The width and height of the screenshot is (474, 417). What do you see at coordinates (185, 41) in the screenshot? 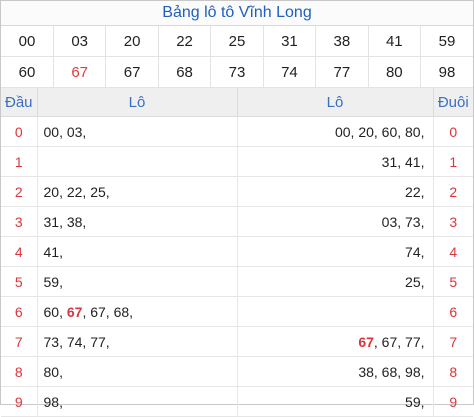
I see `number-cell: 22` at bounding box center [185, 41].